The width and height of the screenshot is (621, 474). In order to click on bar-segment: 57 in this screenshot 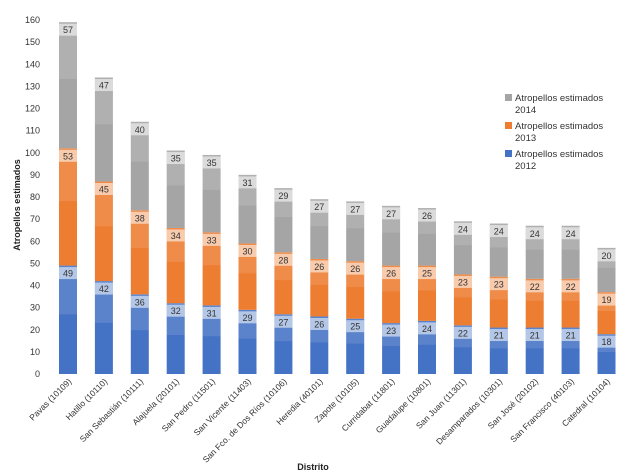, I will do `click(68, 85)`.